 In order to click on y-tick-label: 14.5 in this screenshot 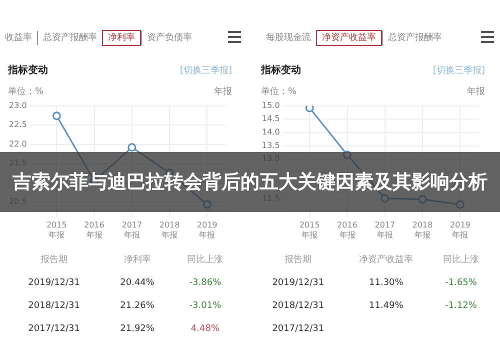, I will do `click(271, 119)`.